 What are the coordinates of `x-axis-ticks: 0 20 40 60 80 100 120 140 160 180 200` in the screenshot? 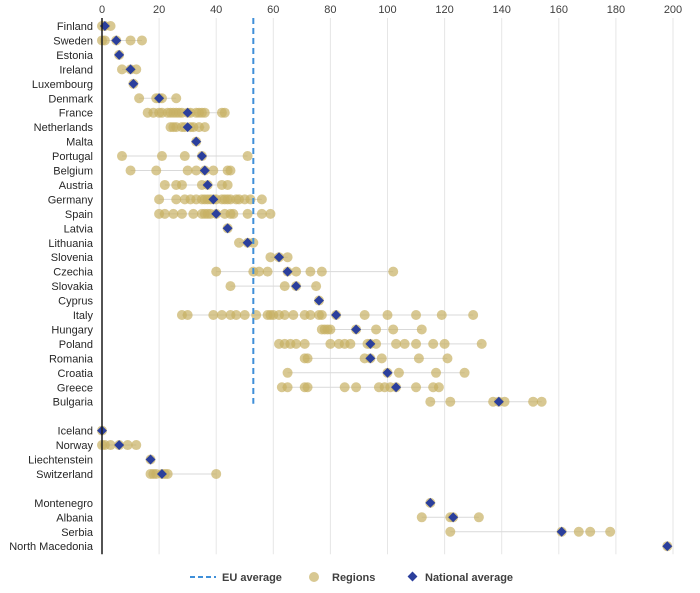 It's located at (390, 10).